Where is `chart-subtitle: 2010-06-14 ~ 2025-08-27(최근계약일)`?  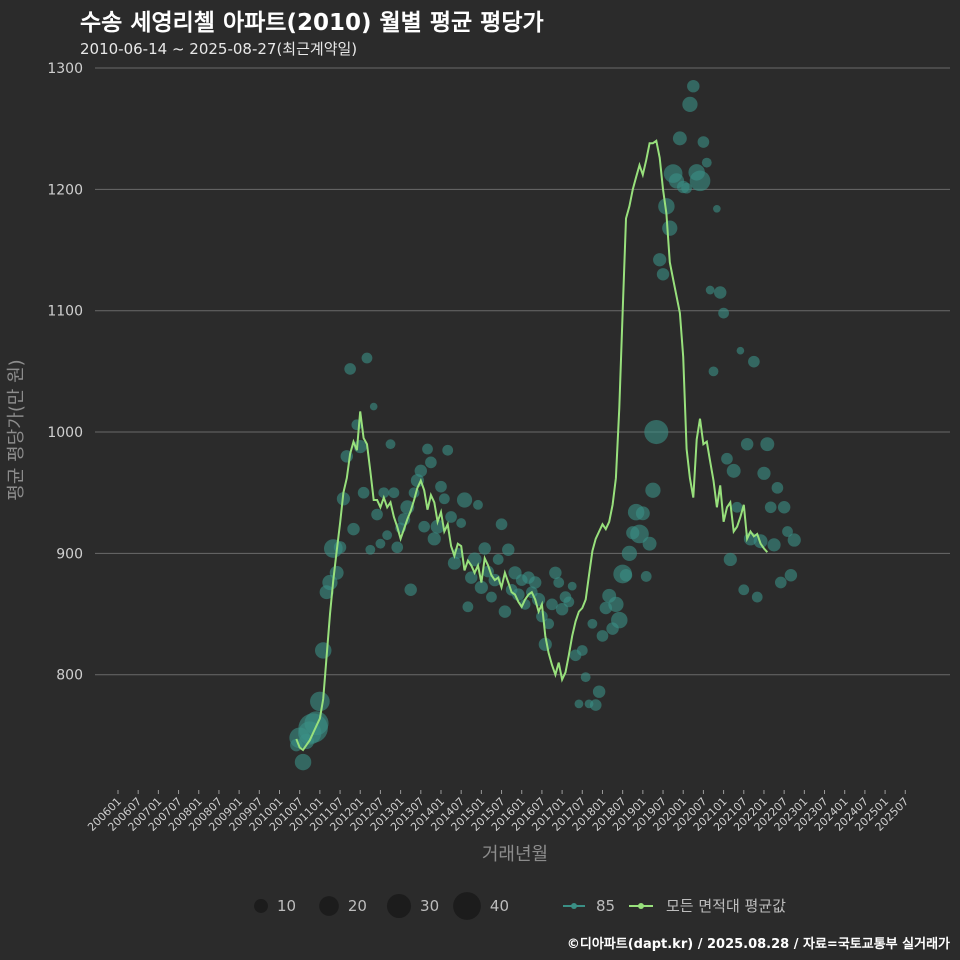 chart-subtitle: 2010-06-14 ~ 2025-08-27(최근계약일) is located at coordinates (218, 49).